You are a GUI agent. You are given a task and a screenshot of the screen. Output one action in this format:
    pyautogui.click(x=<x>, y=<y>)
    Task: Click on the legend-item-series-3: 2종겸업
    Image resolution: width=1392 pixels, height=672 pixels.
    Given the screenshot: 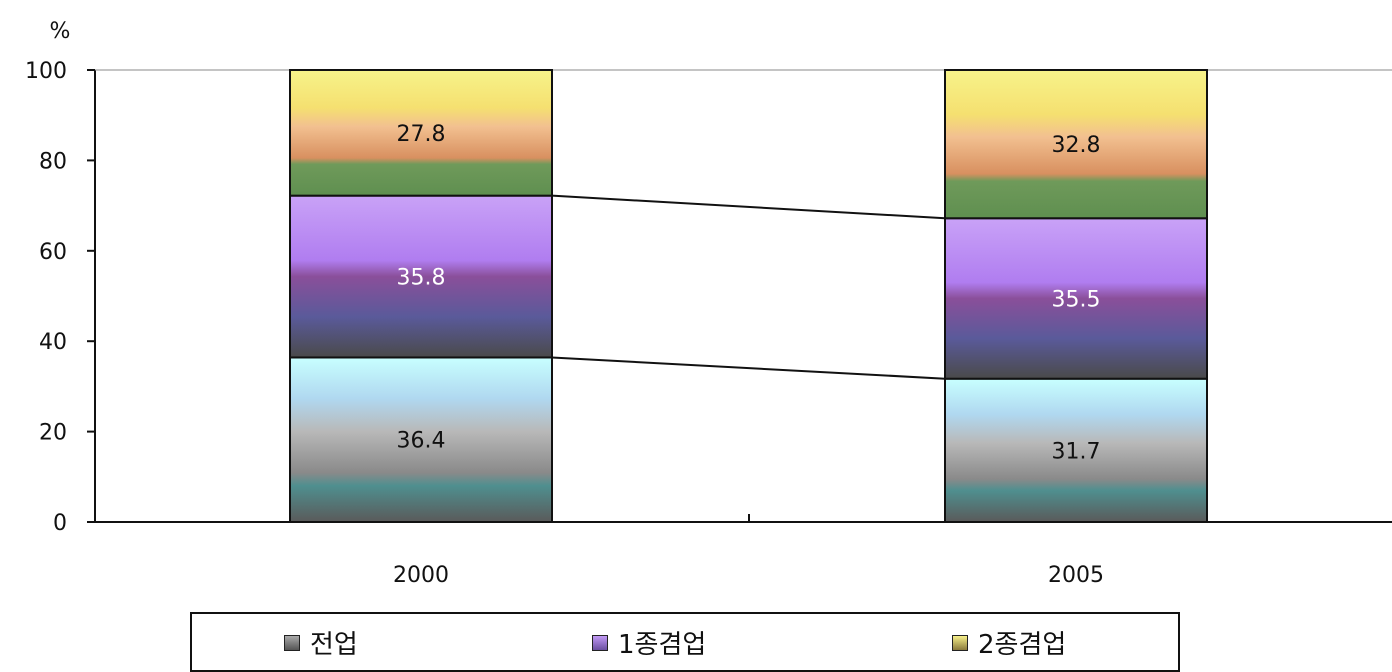 What is the action you would take?
    pyautogui.click(x=1009, y=642)
    